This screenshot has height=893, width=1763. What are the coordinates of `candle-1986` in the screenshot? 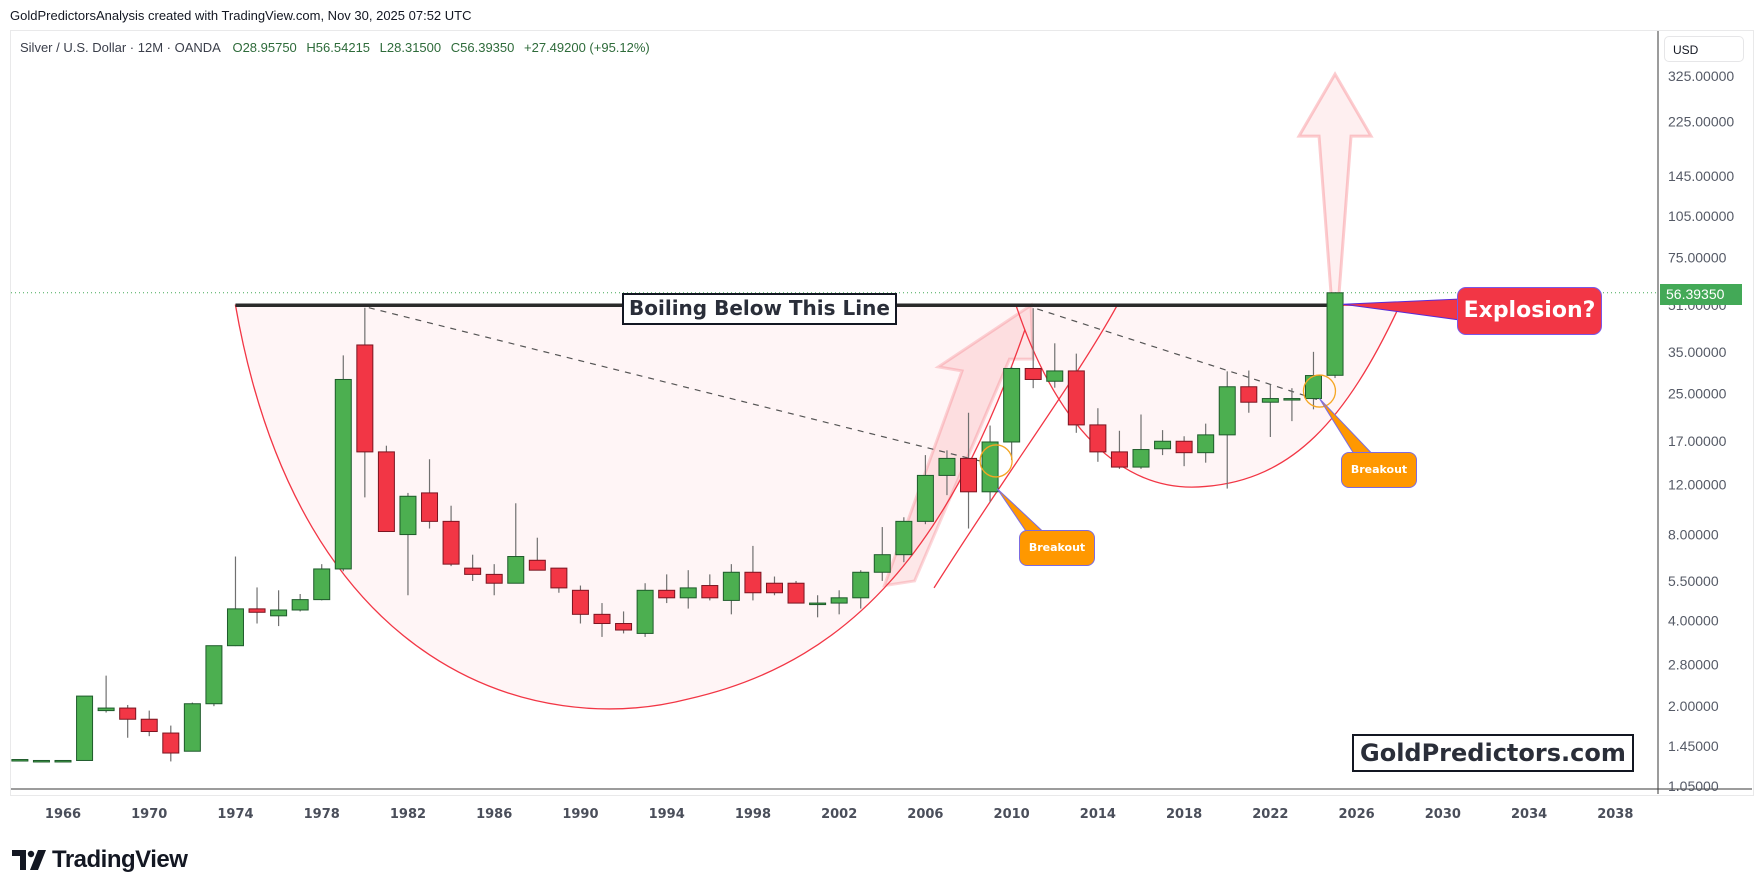 It's located at (494, 580).